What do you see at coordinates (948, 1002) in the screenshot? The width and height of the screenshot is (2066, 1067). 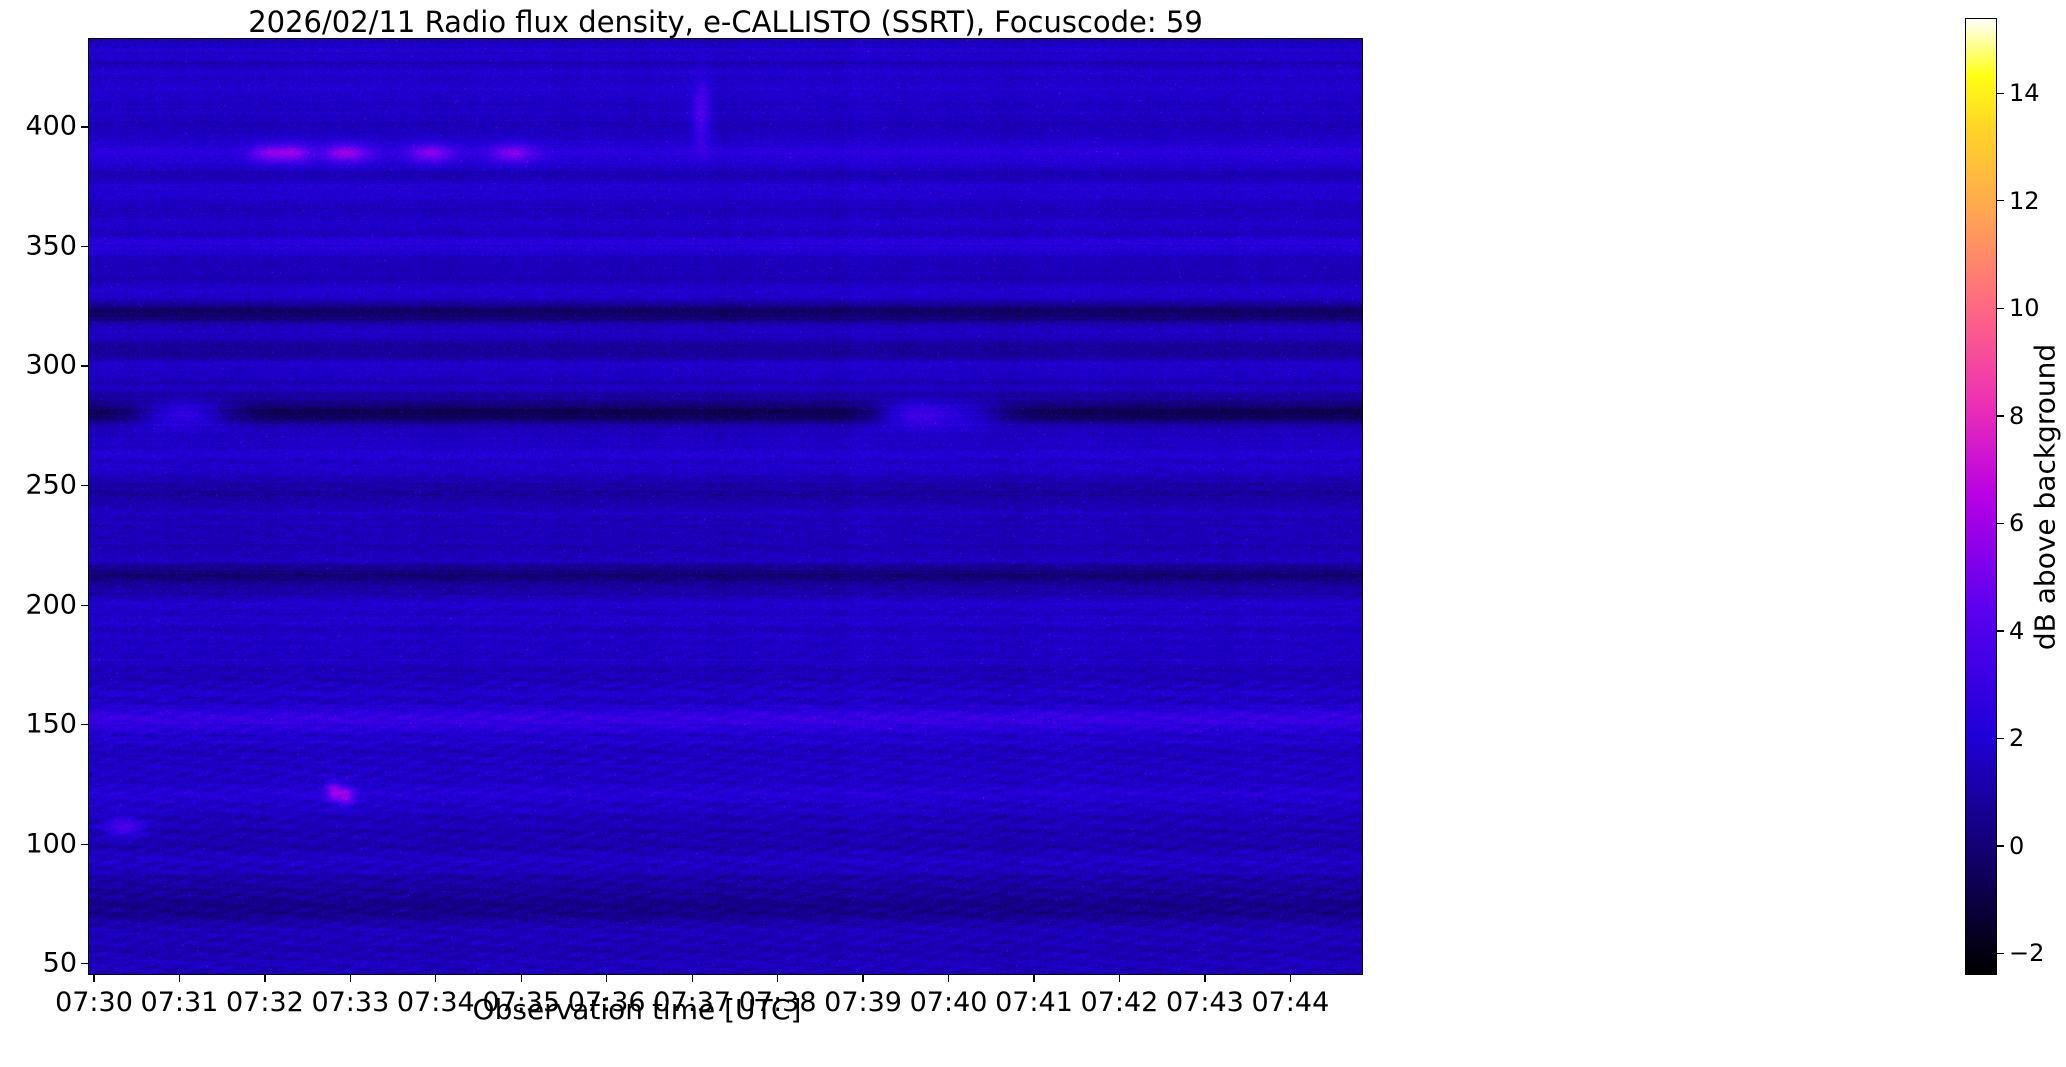 I see `x-tick-label: 07:40` at bounding box center [948, 1002].